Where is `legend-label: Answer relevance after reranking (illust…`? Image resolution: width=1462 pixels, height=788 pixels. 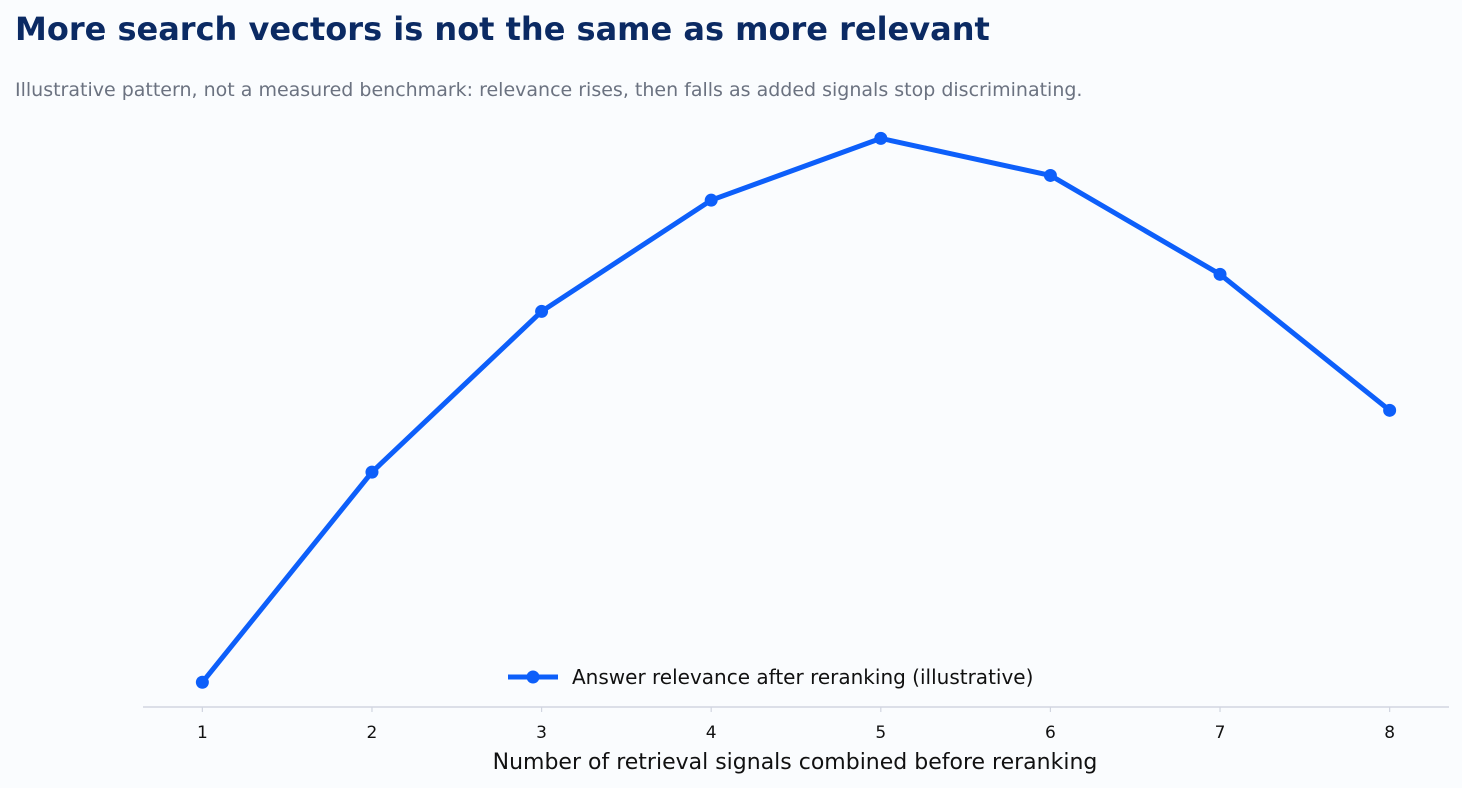 legend-label: Answer relevance after reranking (illust… is located at coordinates (802, 677).